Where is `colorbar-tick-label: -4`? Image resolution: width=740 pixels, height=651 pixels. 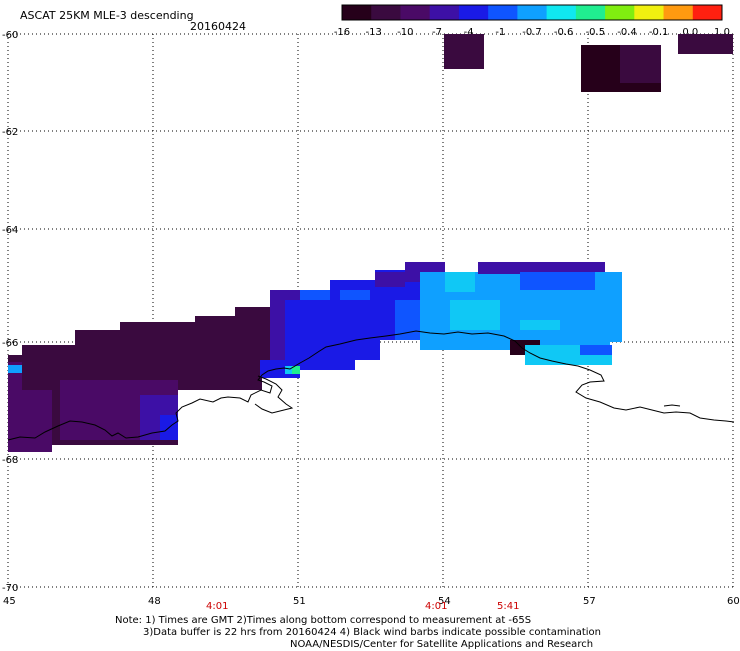
colorbar-tick-label: -4 is located at coordinates (469, 32).